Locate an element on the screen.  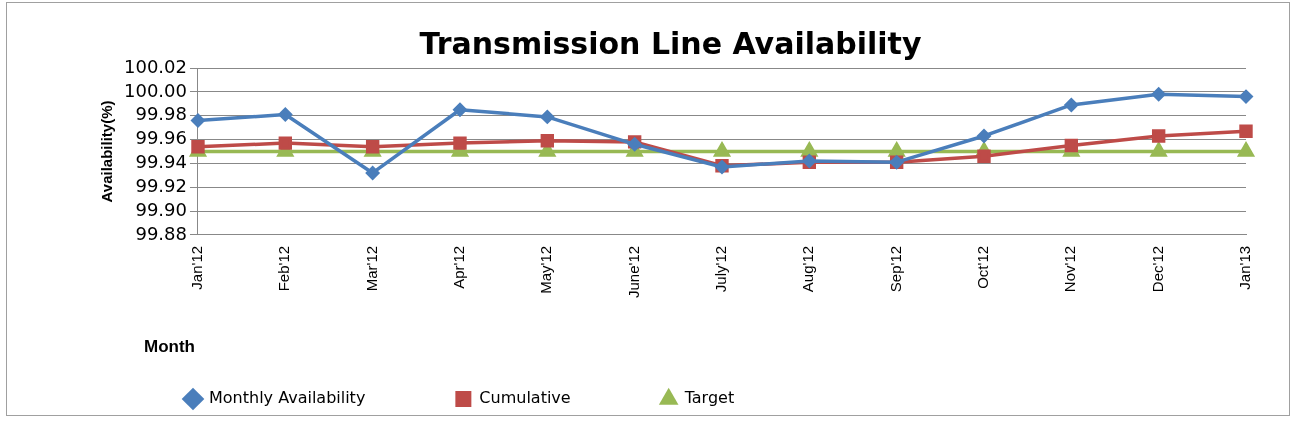
x-tick-label: July'12 is located at coordinates (721, 269).